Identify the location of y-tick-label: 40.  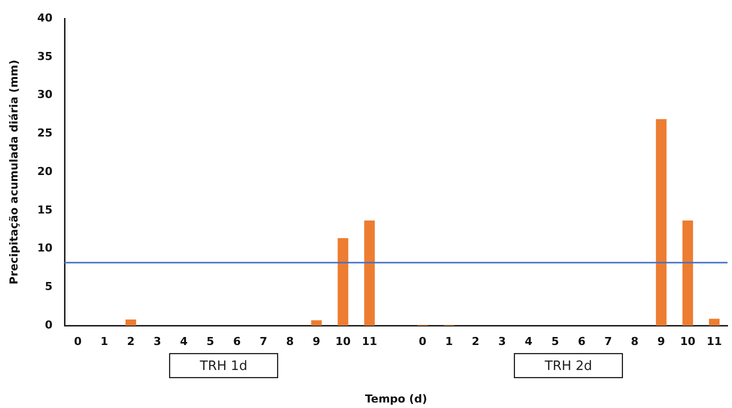
(45, 17).